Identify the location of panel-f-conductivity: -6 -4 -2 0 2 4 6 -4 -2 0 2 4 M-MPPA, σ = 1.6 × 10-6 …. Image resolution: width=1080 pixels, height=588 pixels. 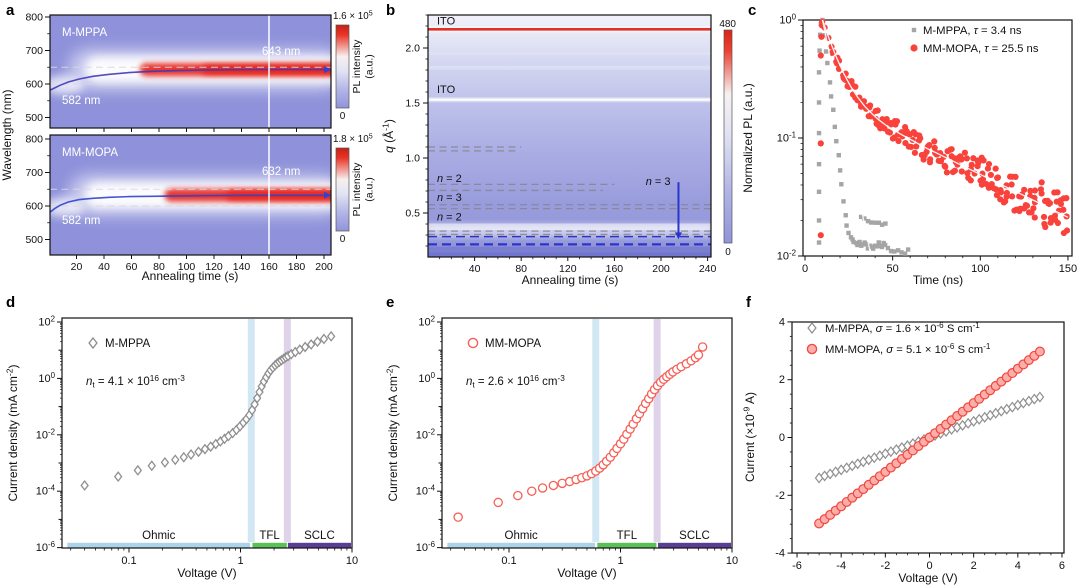
(903, 450).